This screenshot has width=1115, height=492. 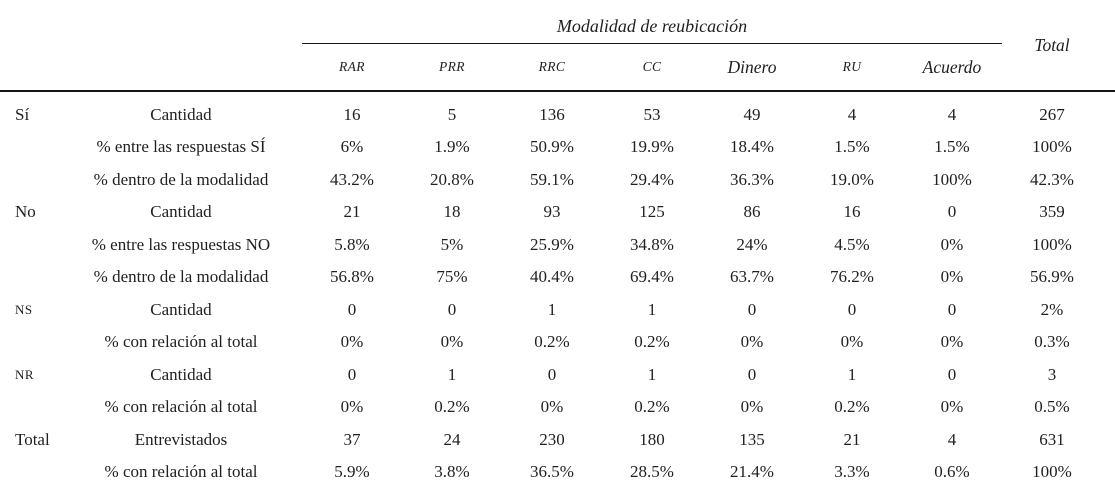 I want to click on total-cell: 267, so click(x=1052, y=114).